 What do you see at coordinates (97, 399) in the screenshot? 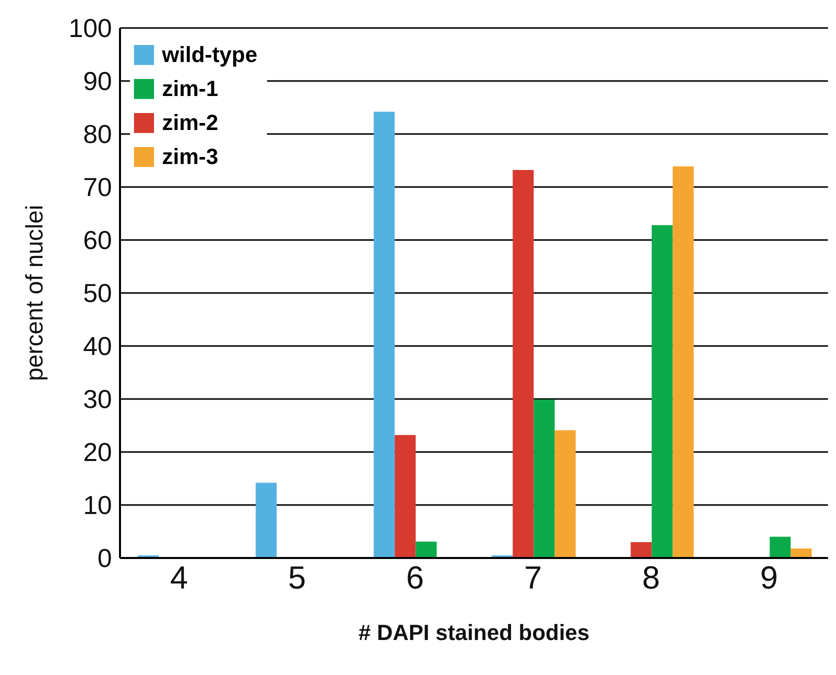
I see `y-tick-label: 30` at bounding box center [97, 399].